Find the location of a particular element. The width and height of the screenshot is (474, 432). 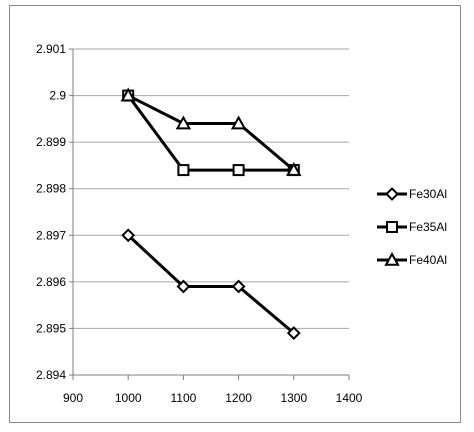

legend-label-fe40al: Fe40Al is located at coordinates (428, 260).